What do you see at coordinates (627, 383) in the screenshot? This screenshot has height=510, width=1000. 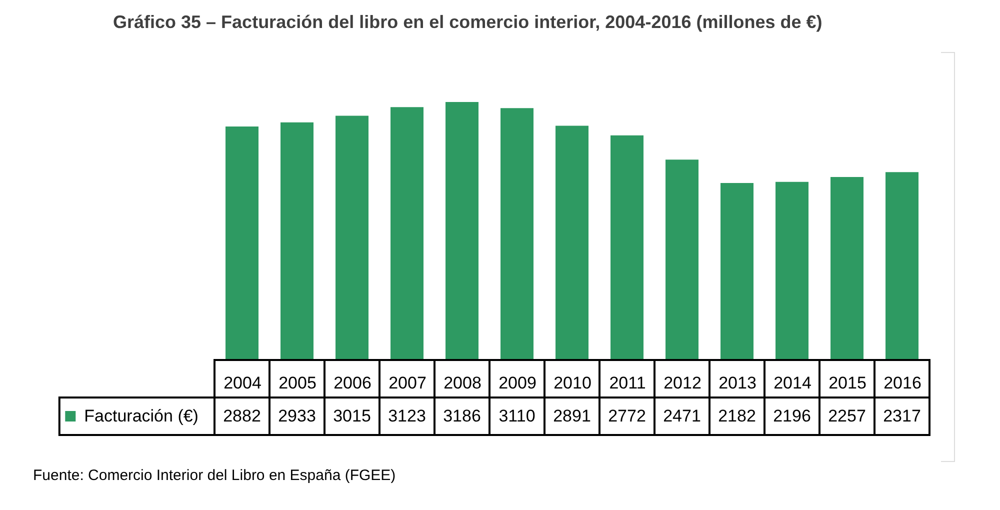 I see `x-tick-label: 2011` at bounding box center [627, 383].